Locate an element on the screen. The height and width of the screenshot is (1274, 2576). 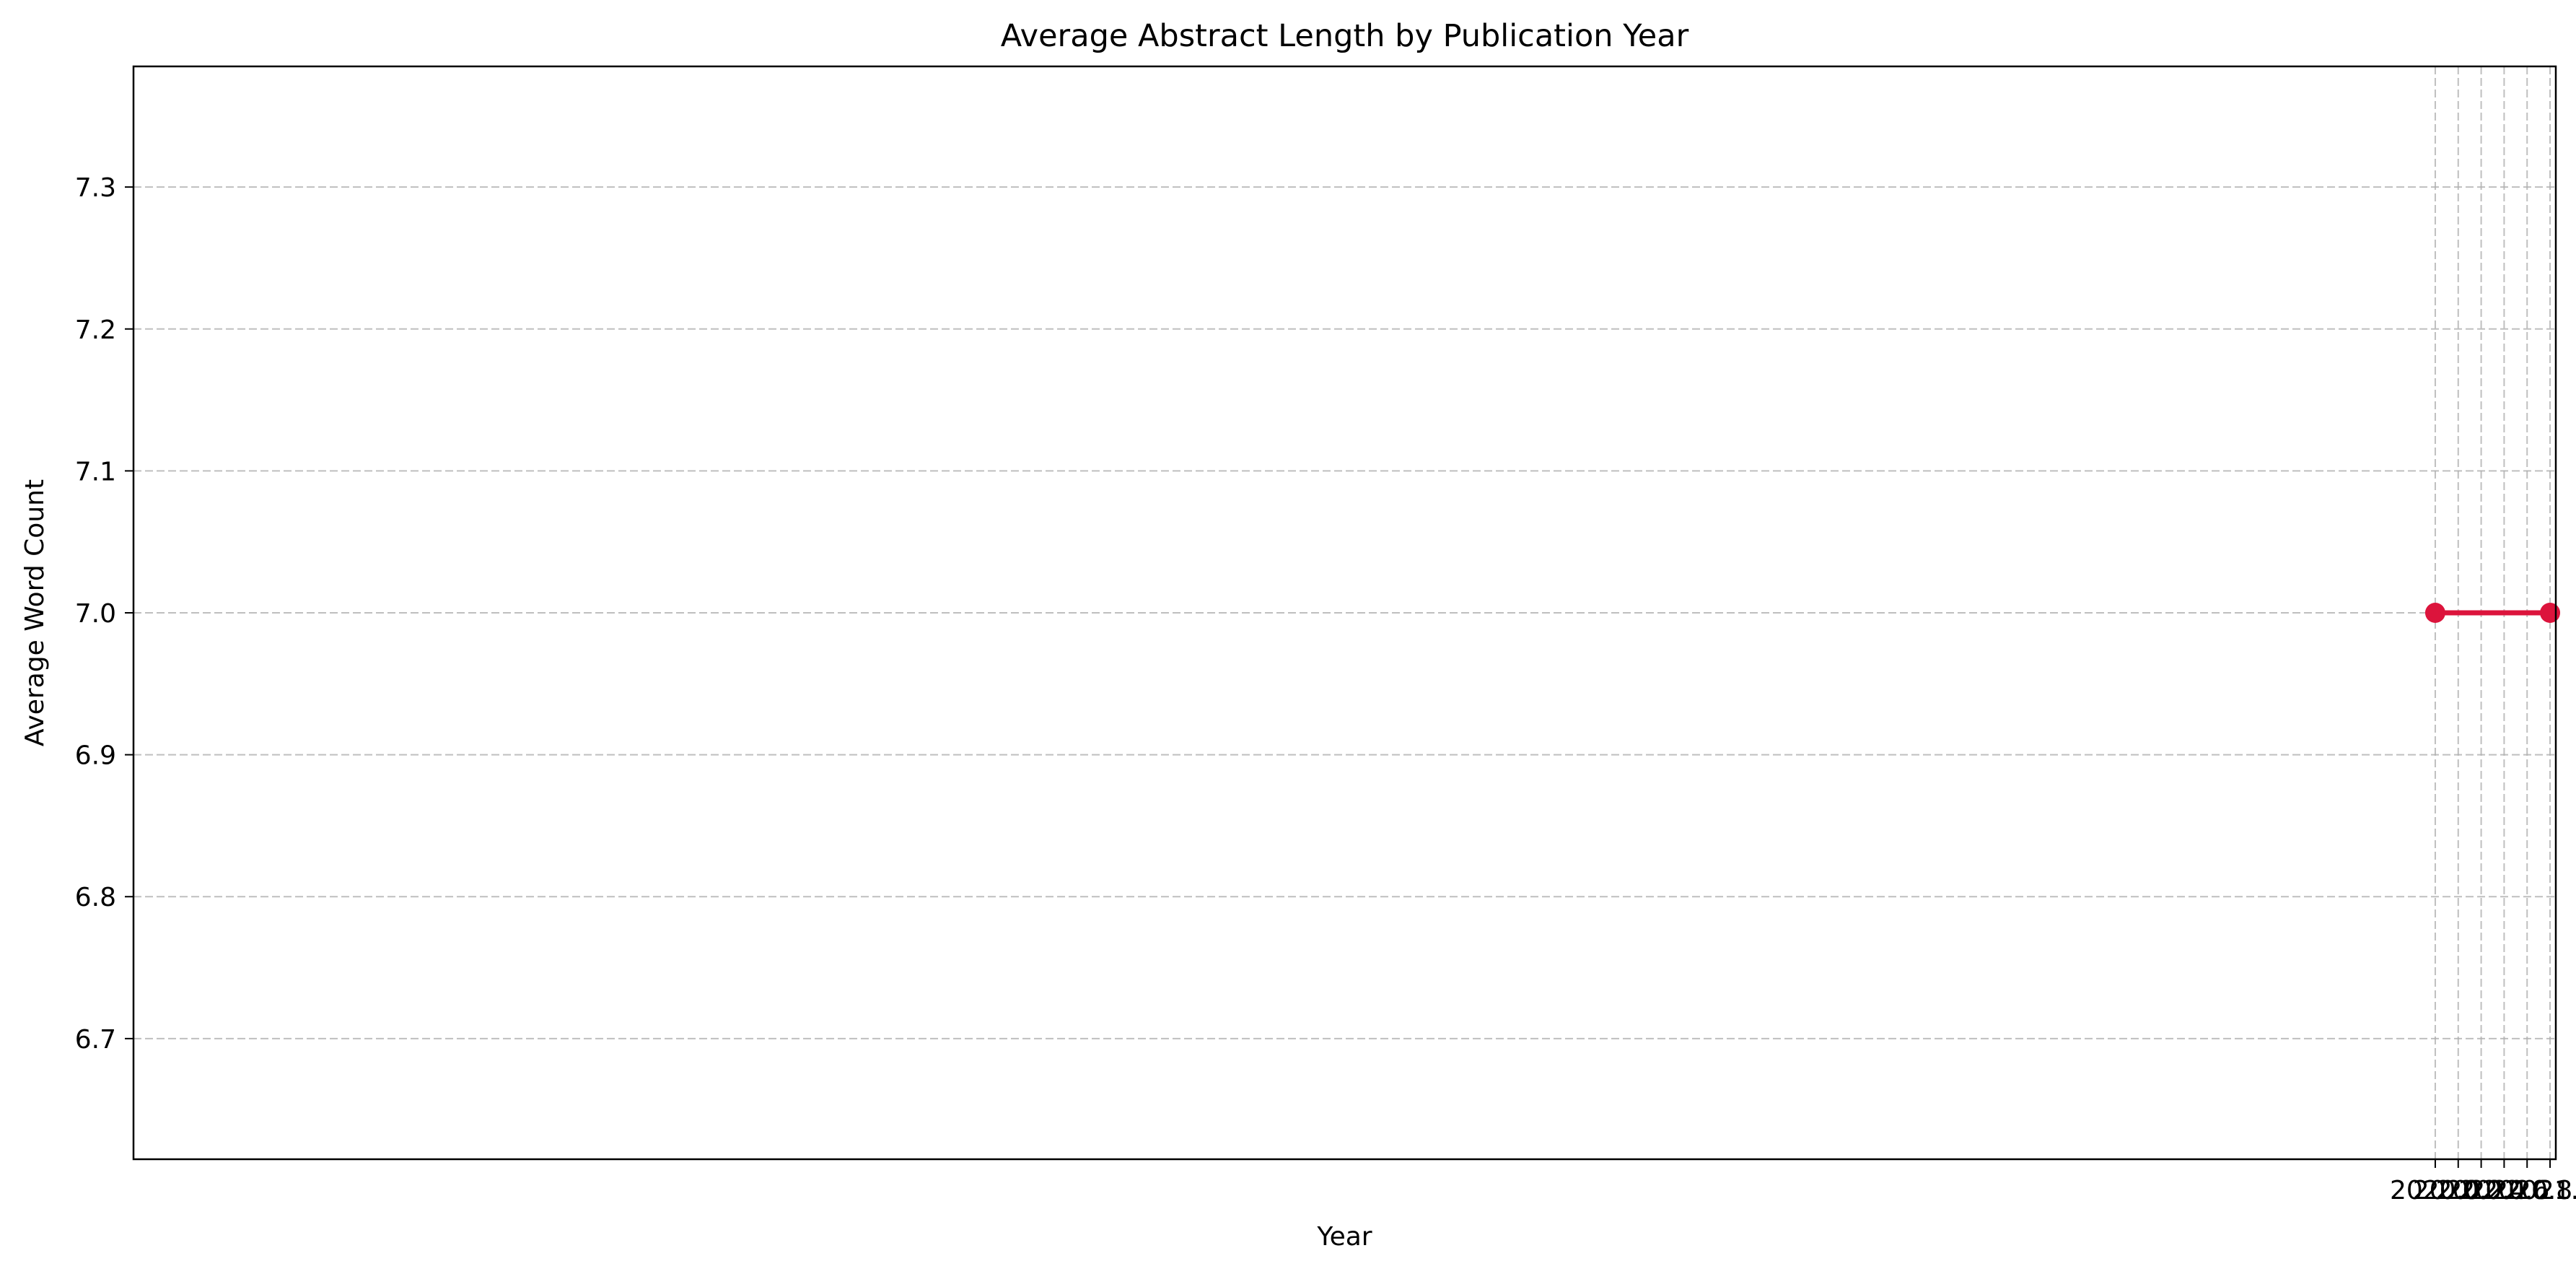
y-tick-label: 7.1 is located at coordinates (95, 472).